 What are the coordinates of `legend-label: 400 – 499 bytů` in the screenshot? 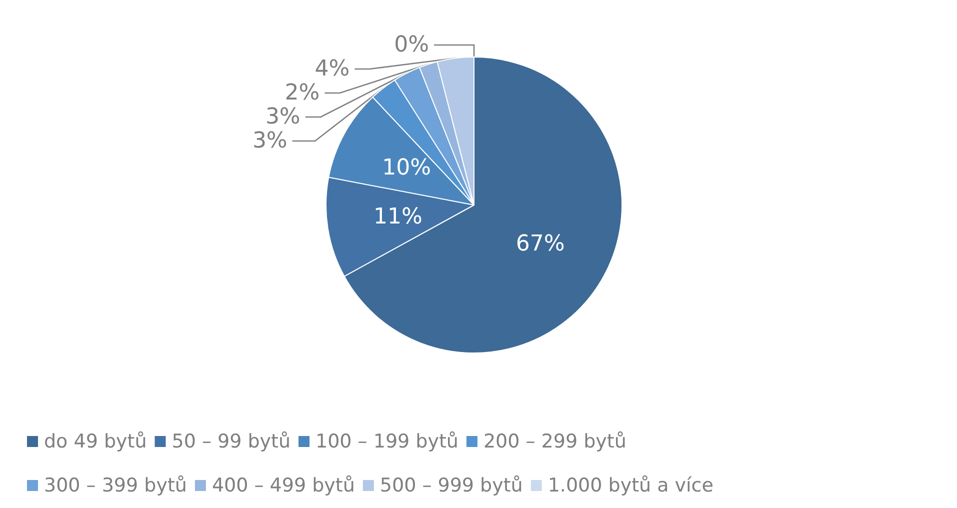 It's located at (283, 485).